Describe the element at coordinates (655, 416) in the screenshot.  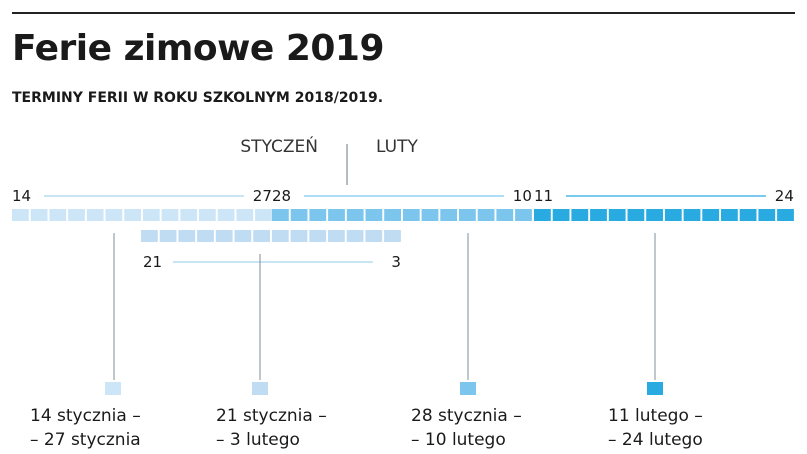
I see `period-label-line1: 11 lutego –` at that location.